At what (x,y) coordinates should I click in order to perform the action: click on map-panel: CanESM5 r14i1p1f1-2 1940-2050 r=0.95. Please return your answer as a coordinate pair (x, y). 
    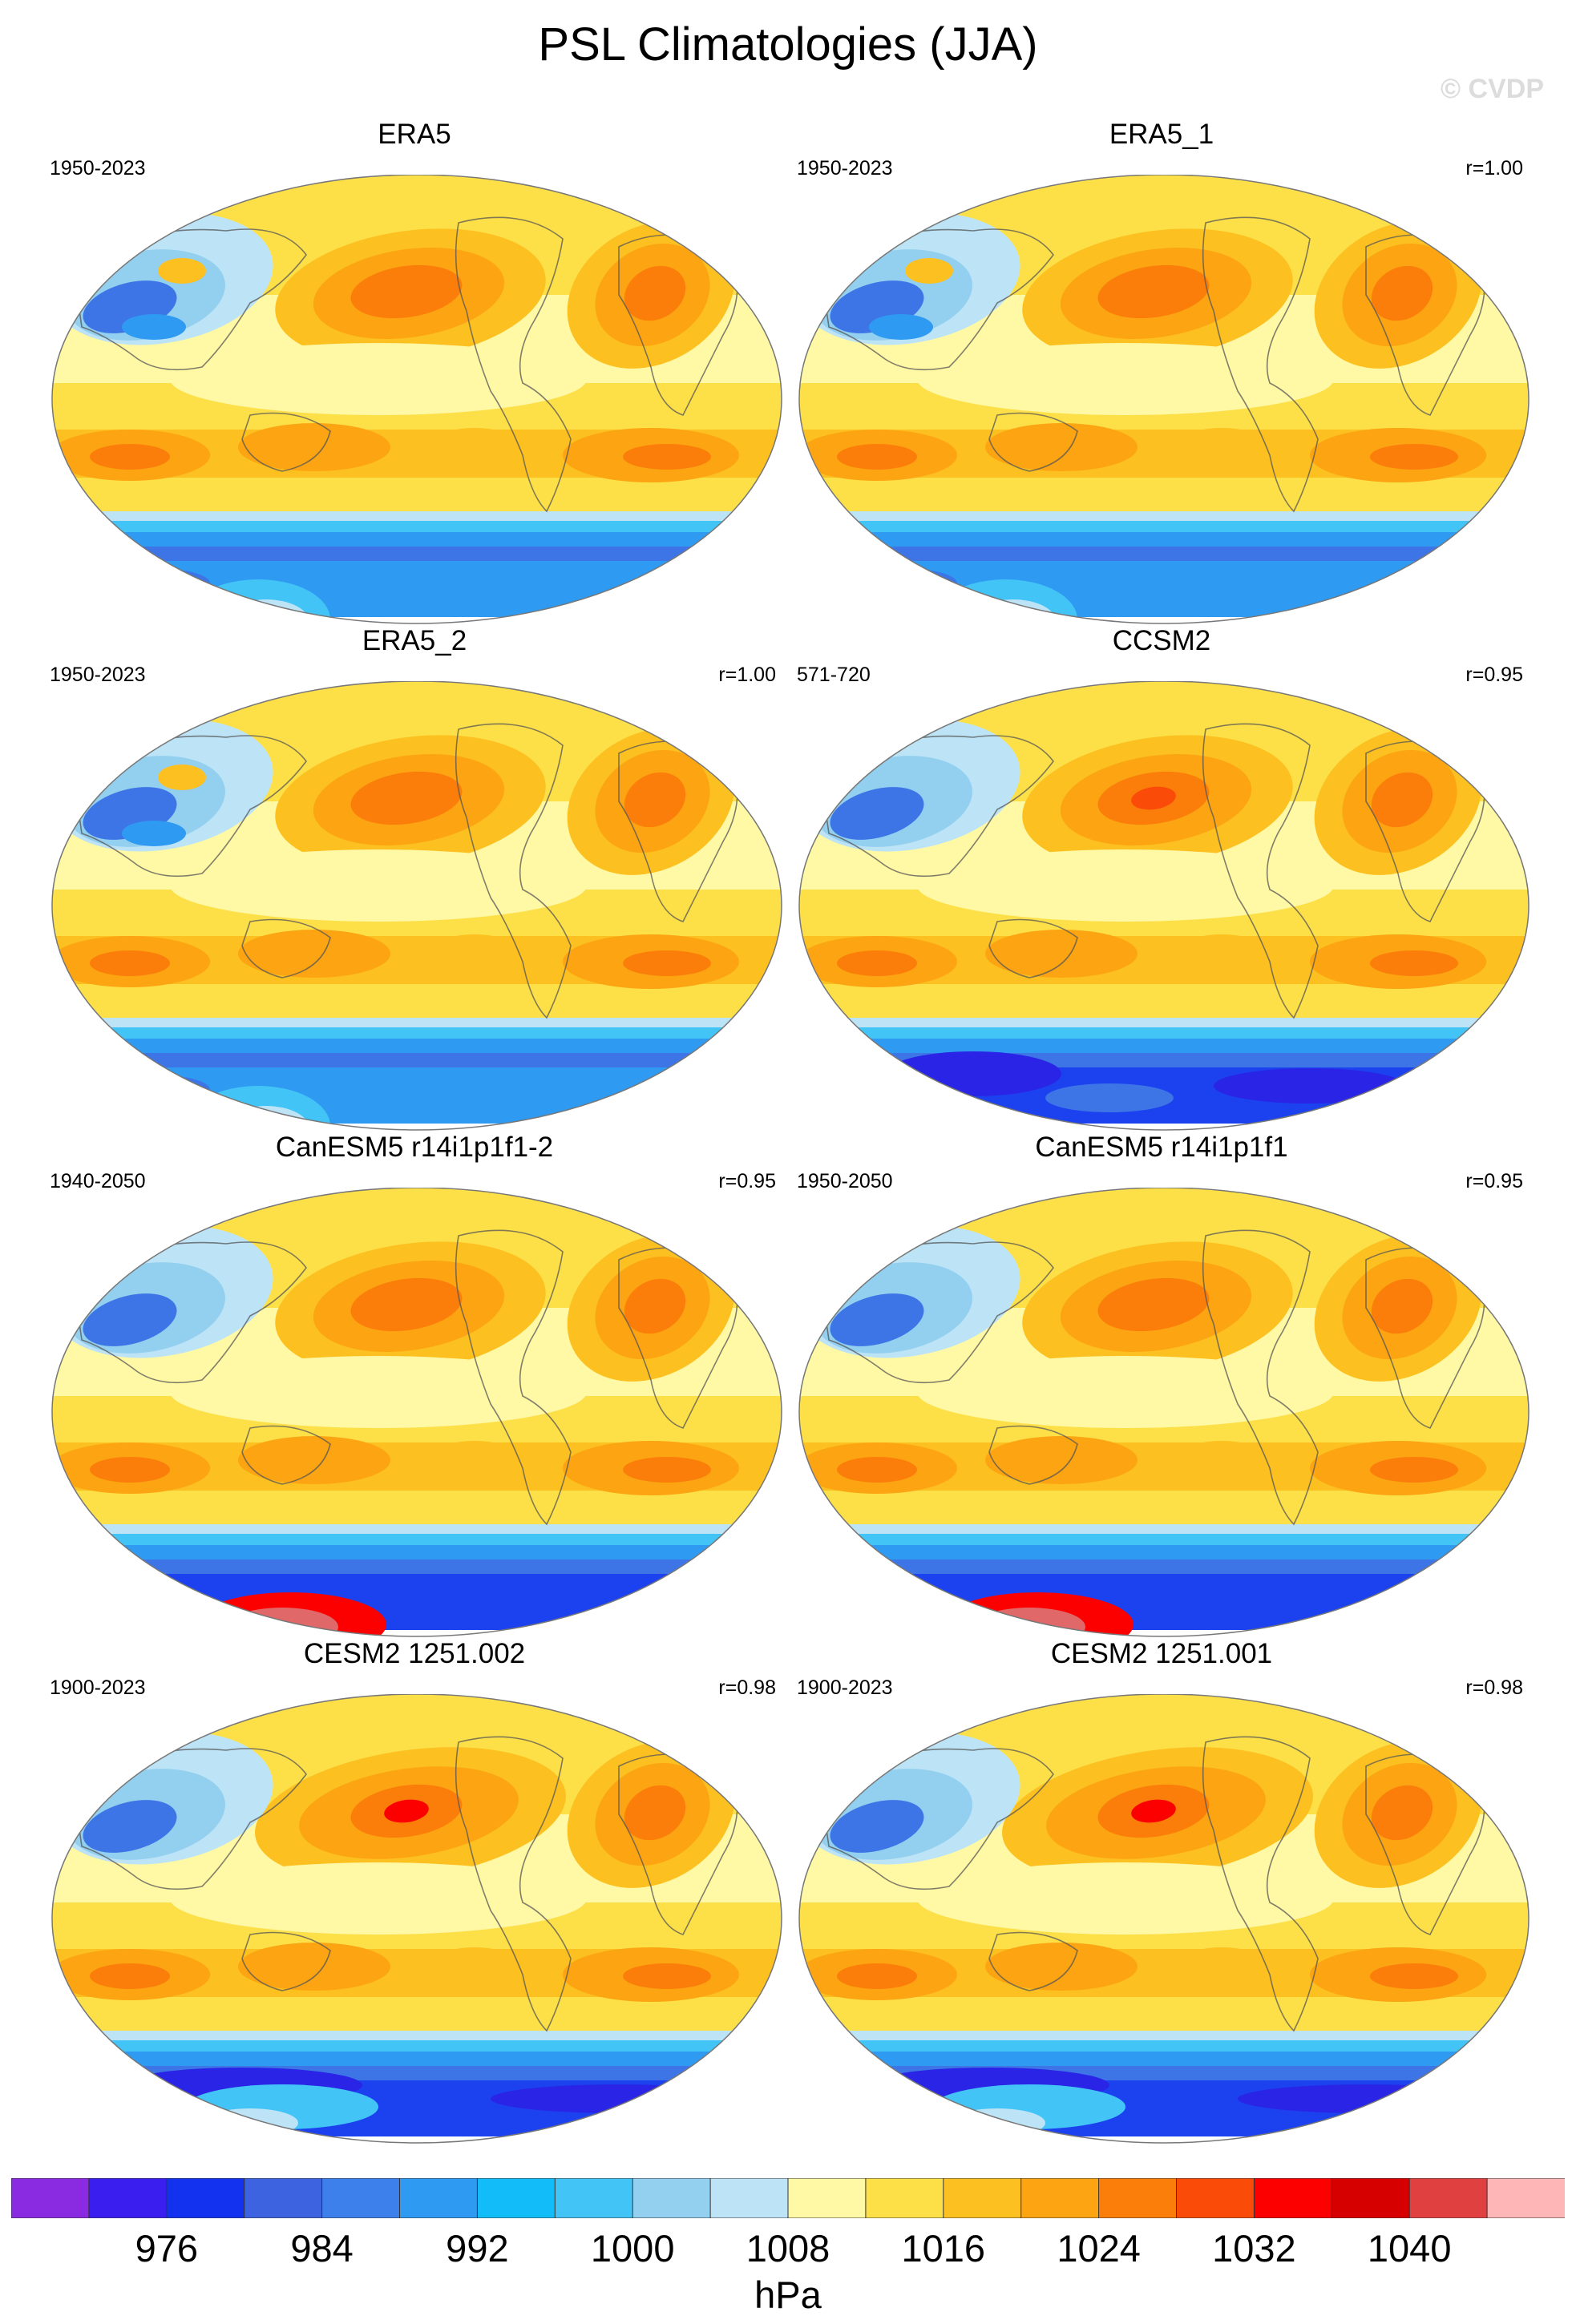
    Looking at the image, I should click on (414, 1384).